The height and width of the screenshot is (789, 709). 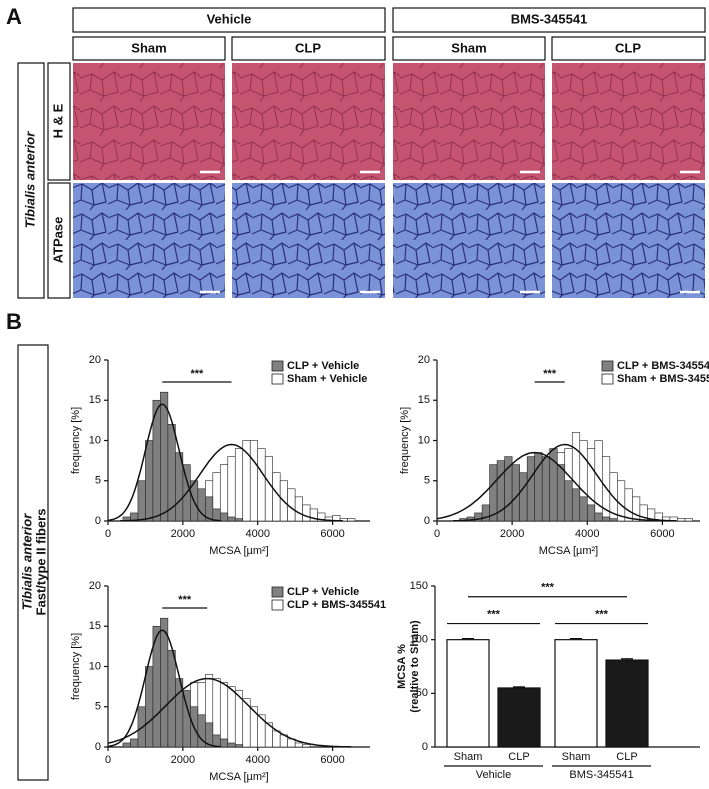 What do you see at coordinates (40, 562) in the screenshot?
I see `row-title: Fast/type II fibers` at bounding box center [40, 562].